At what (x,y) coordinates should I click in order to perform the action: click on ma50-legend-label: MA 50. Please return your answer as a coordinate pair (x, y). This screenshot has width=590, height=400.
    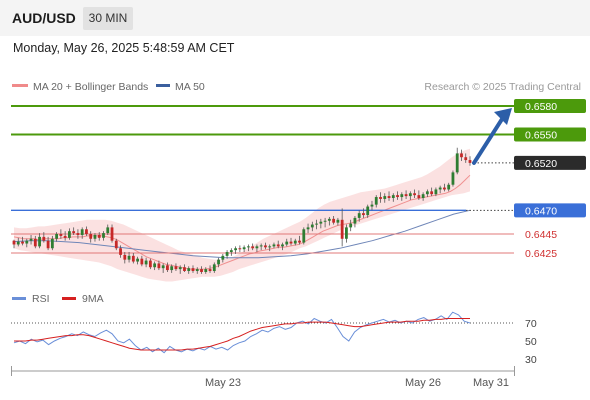
    Looking at the image, I should click on (190, 87).